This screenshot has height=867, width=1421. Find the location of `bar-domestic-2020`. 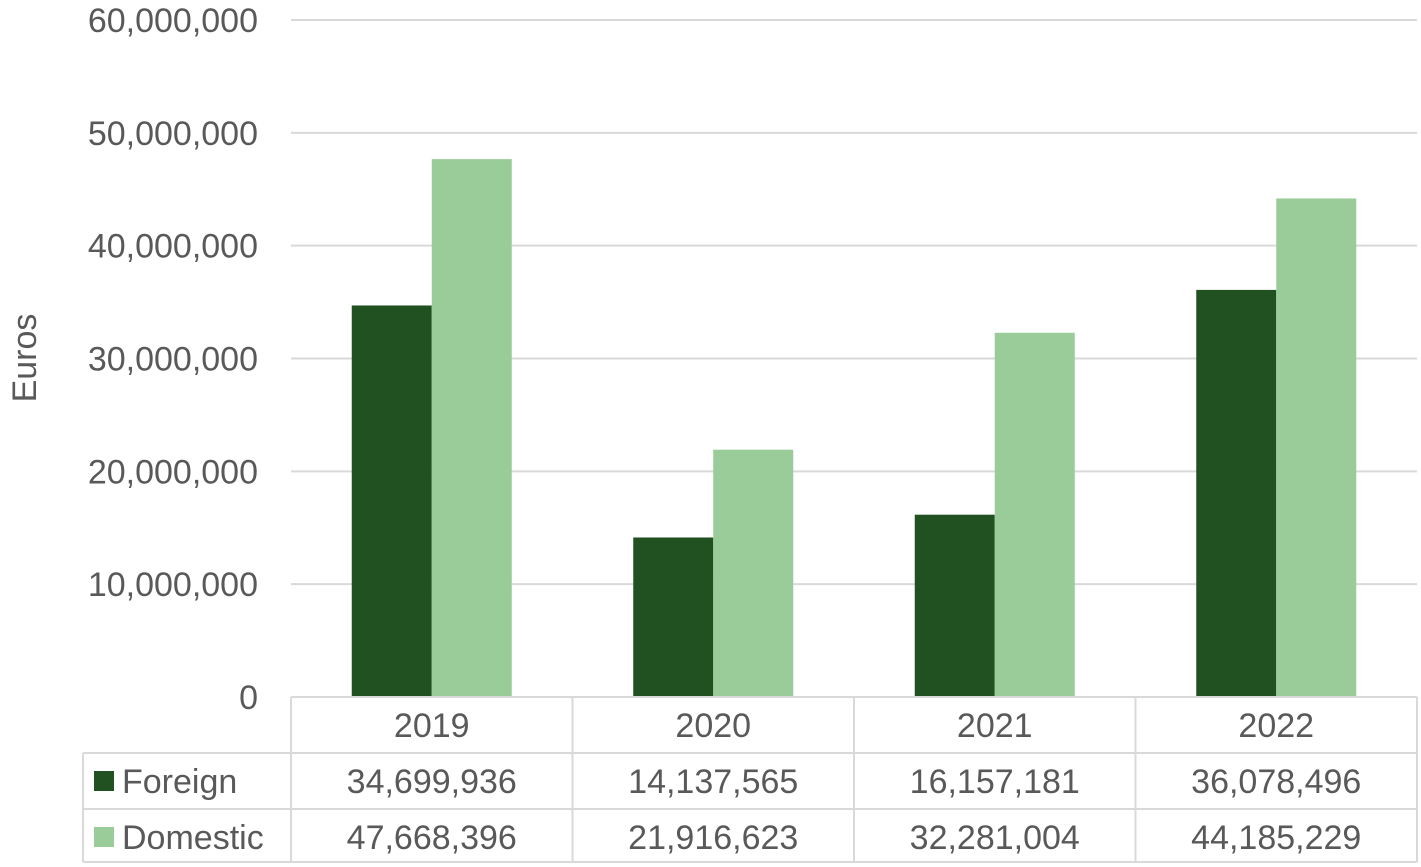

bar-domestic-2020 is located at coordinates (753, 573).